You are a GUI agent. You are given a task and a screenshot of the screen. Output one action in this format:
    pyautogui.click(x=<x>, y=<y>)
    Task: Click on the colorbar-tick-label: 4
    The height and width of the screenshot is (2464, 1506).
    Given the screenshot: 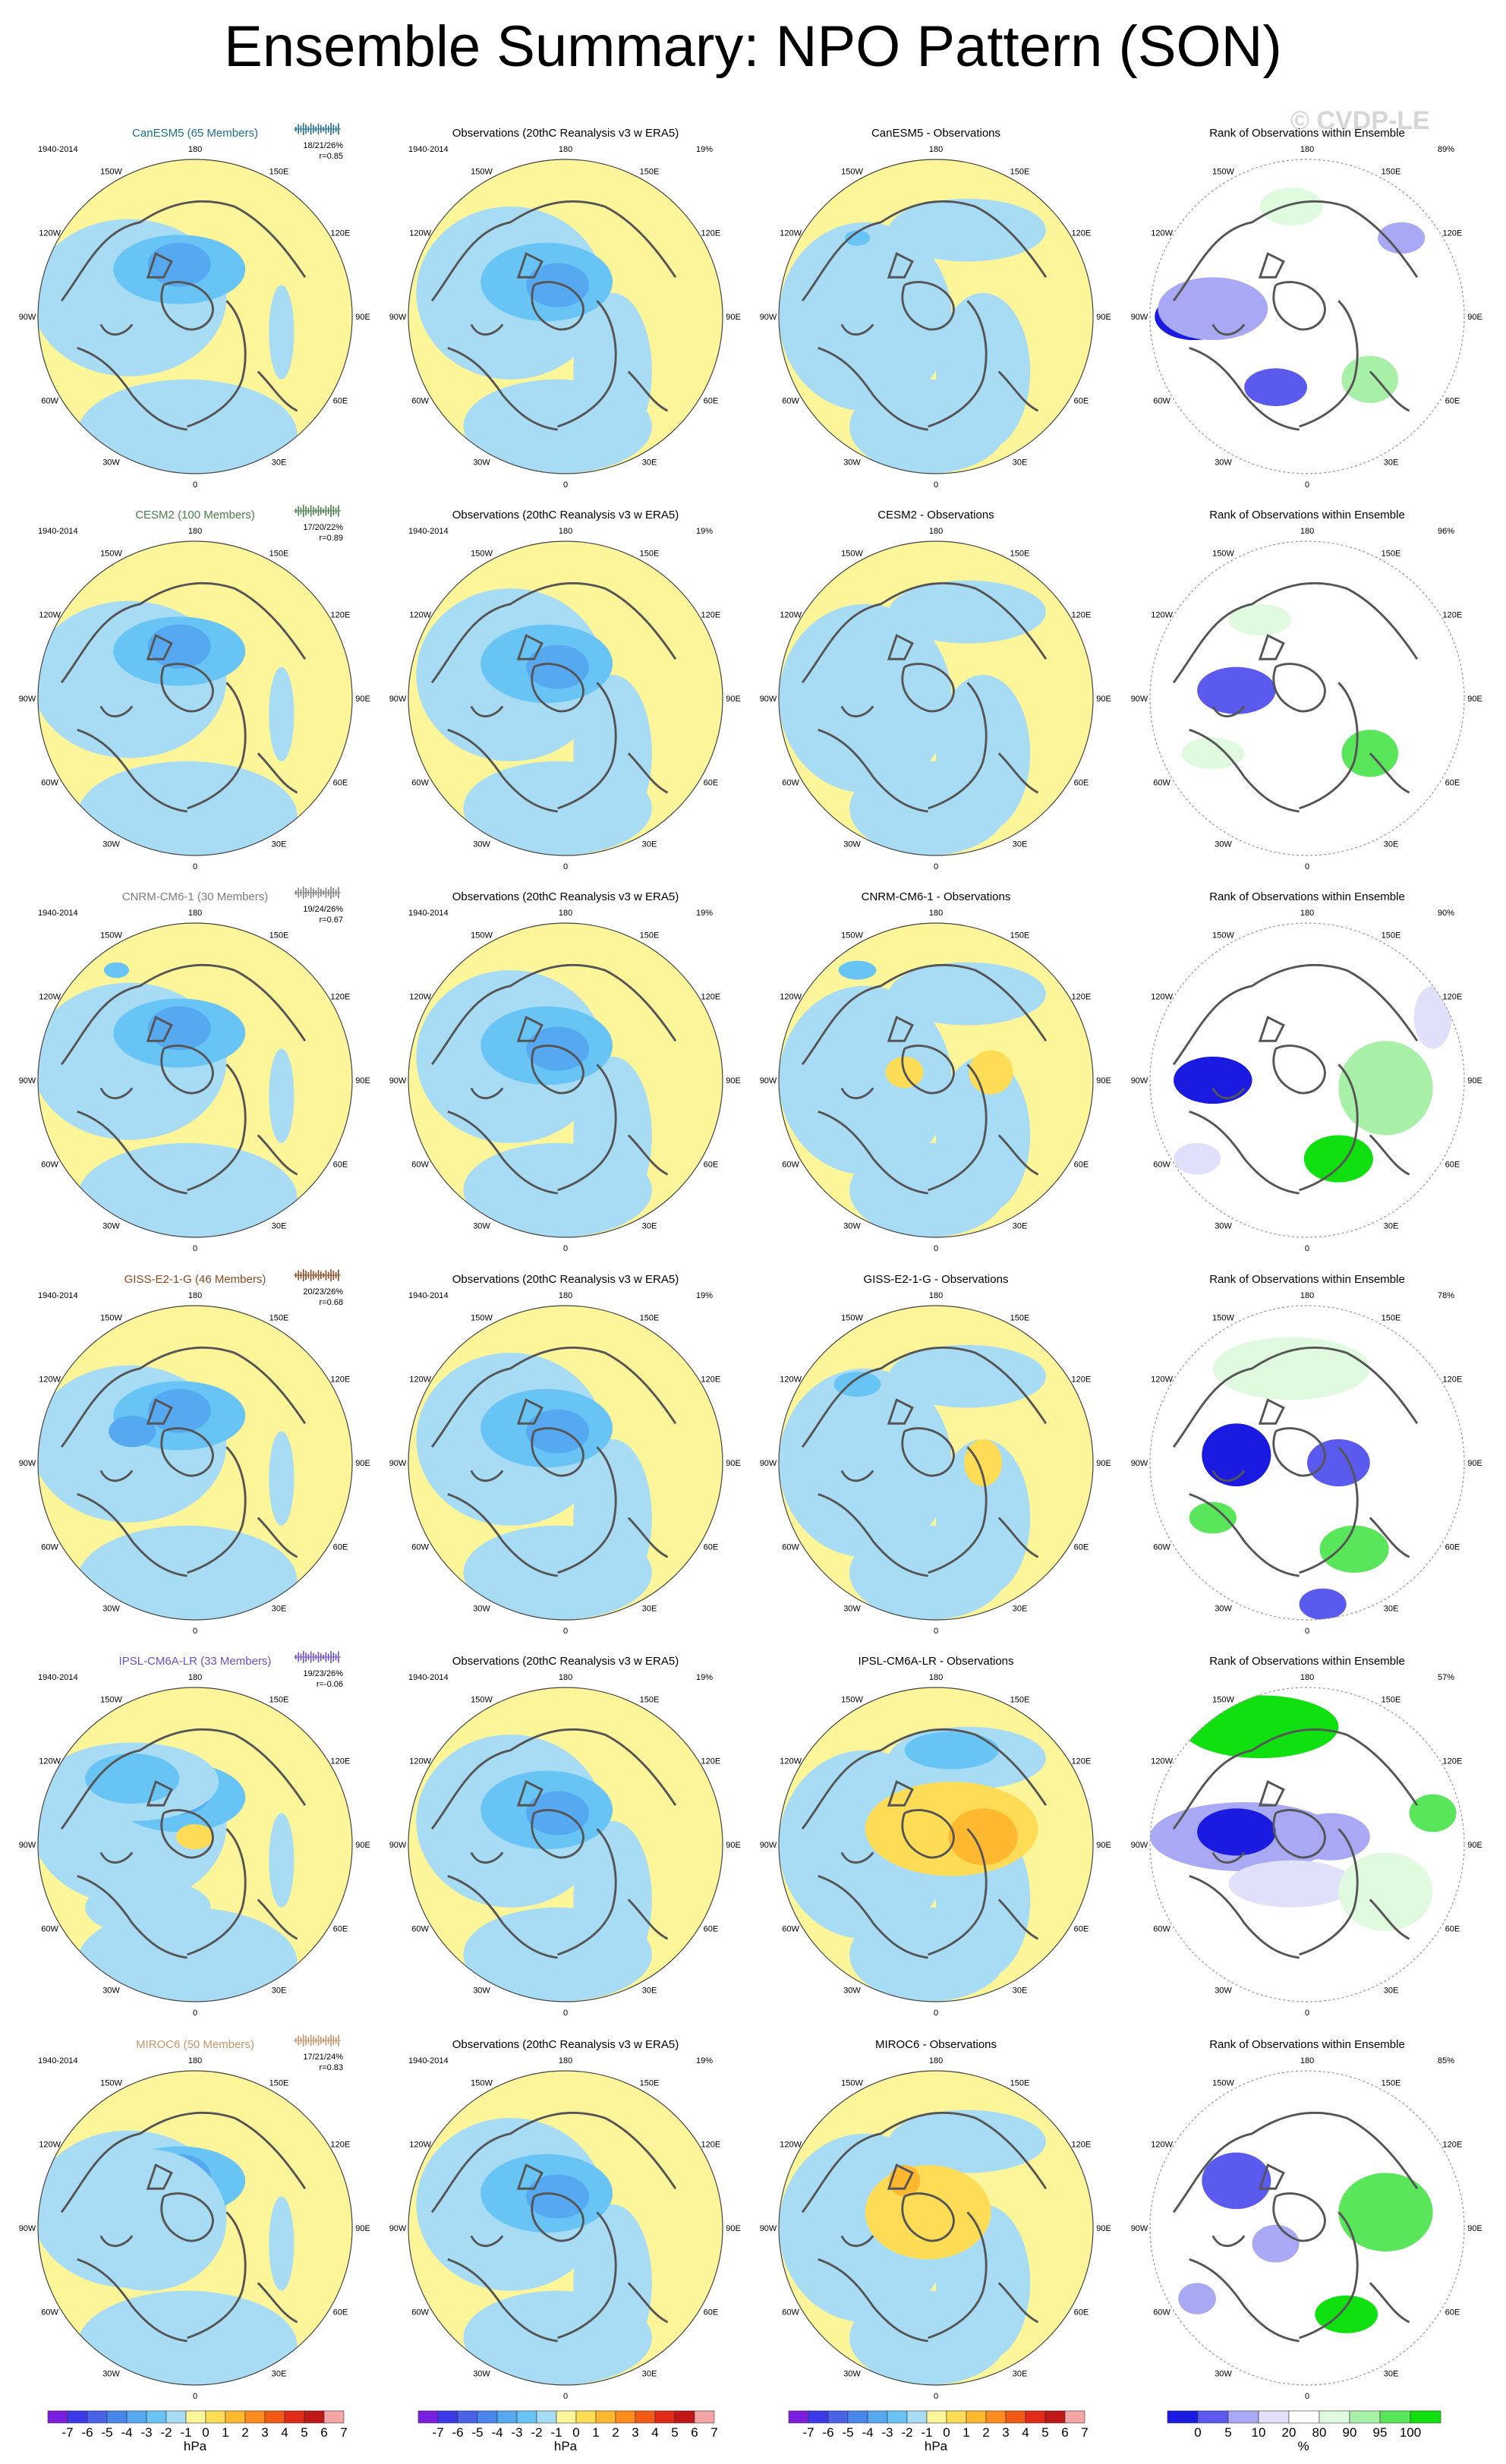 What is the action you would take?
    pyautogui.click(x=655, y=2432)
    